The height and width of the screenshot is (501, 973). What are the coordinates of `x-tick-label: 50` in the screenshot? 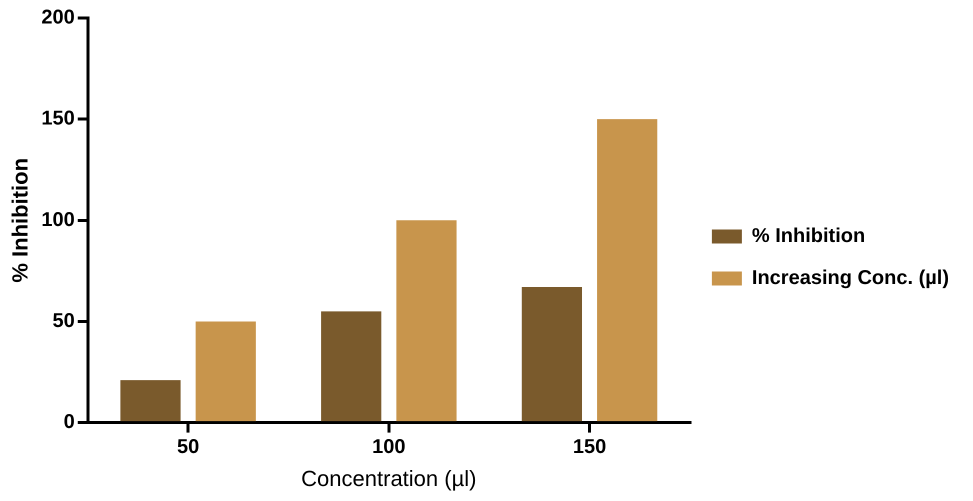 It's located at (188, 447).